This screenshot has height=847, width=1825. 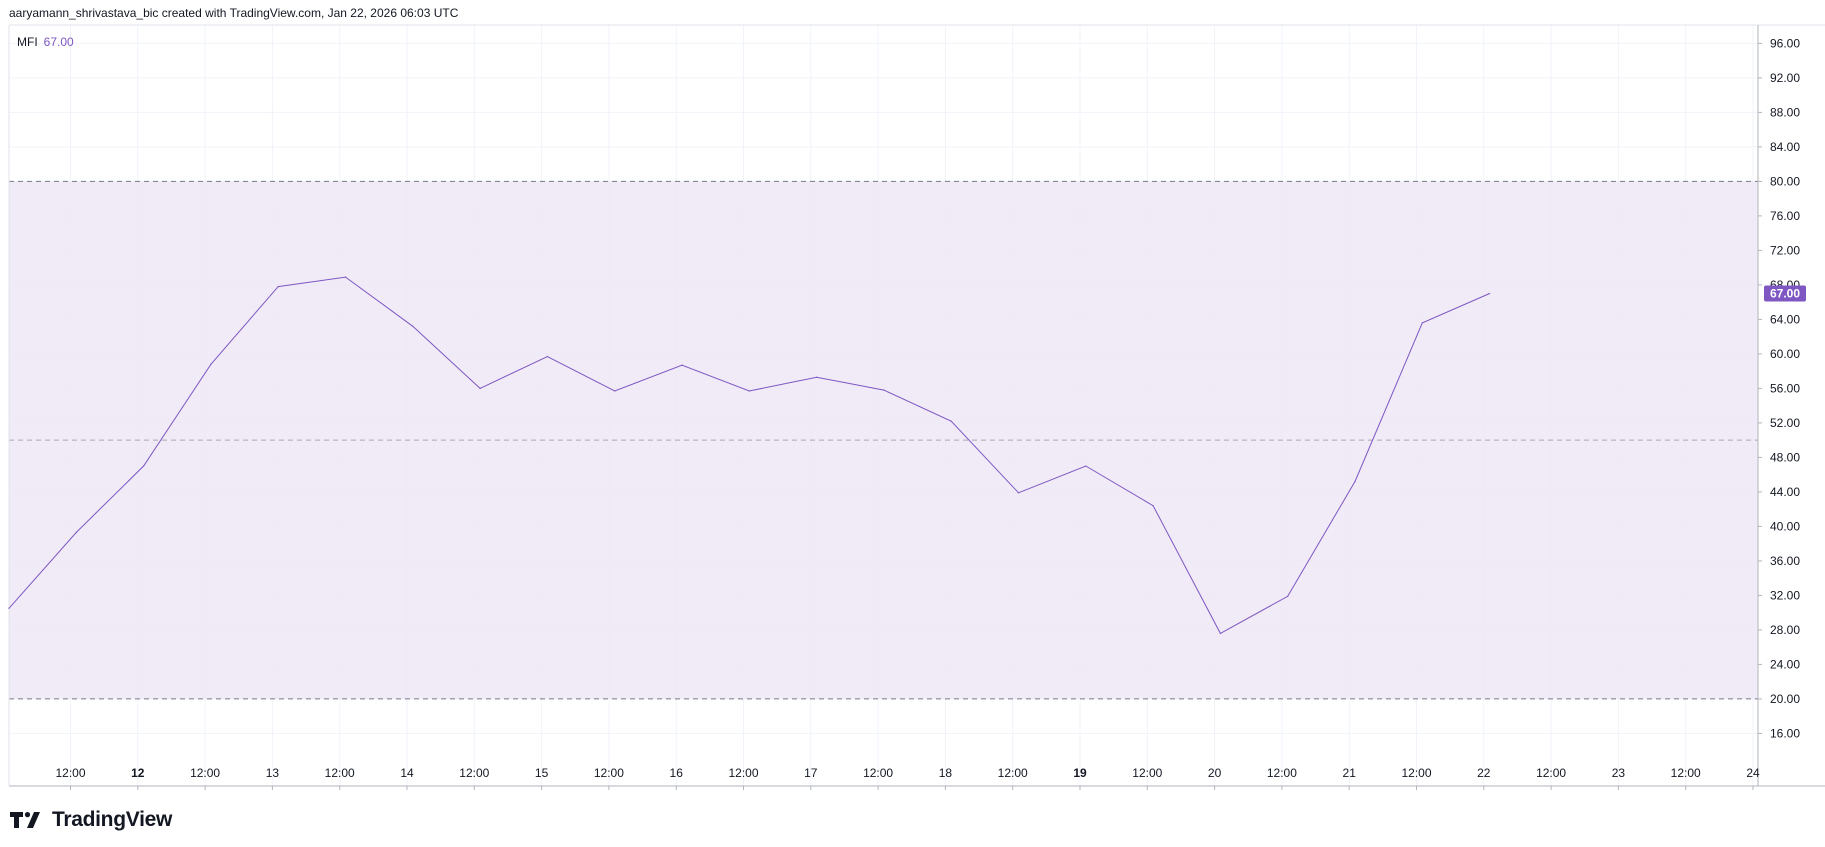 What do you see at coordinates (542, 773) in the screenshot?
I see `x-tick-label: 15` at bounding box center [542, 773].